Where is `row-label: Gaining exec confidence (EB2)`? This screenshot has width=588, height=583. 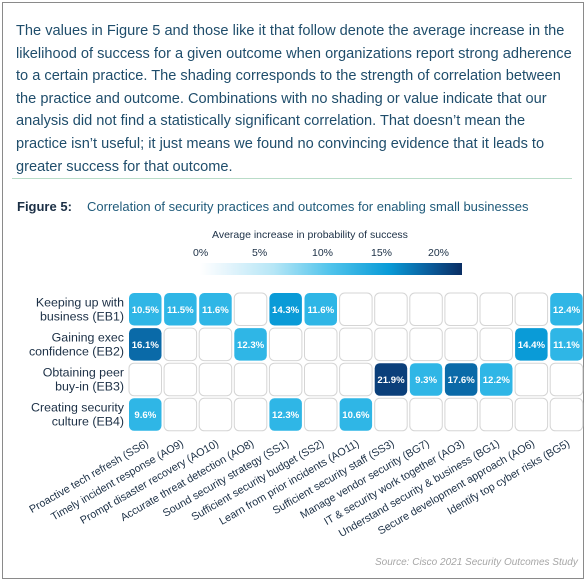 row-label: Gaining exec confidence (EB2) is located at coordinates (76, 344).